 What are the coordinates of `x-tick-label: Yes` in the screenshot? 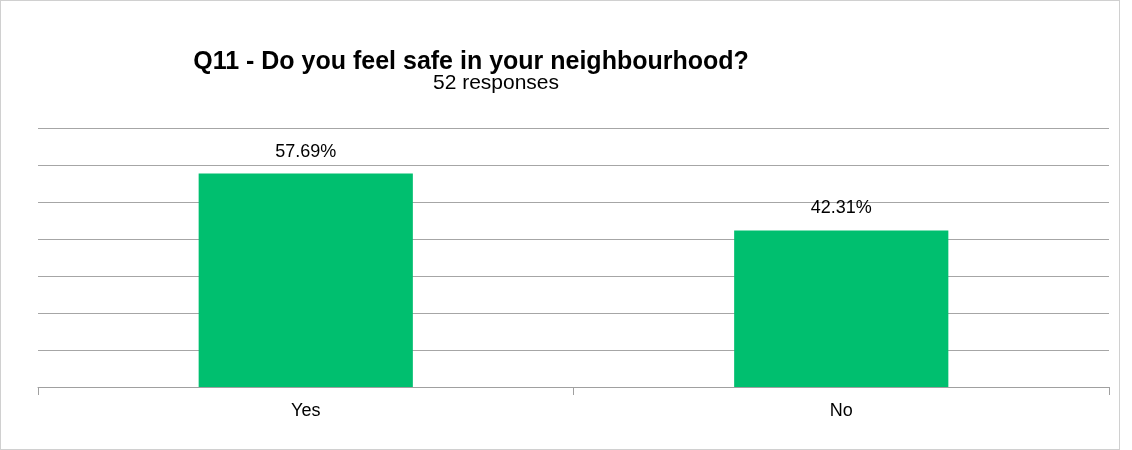 It's located at (306, 410).